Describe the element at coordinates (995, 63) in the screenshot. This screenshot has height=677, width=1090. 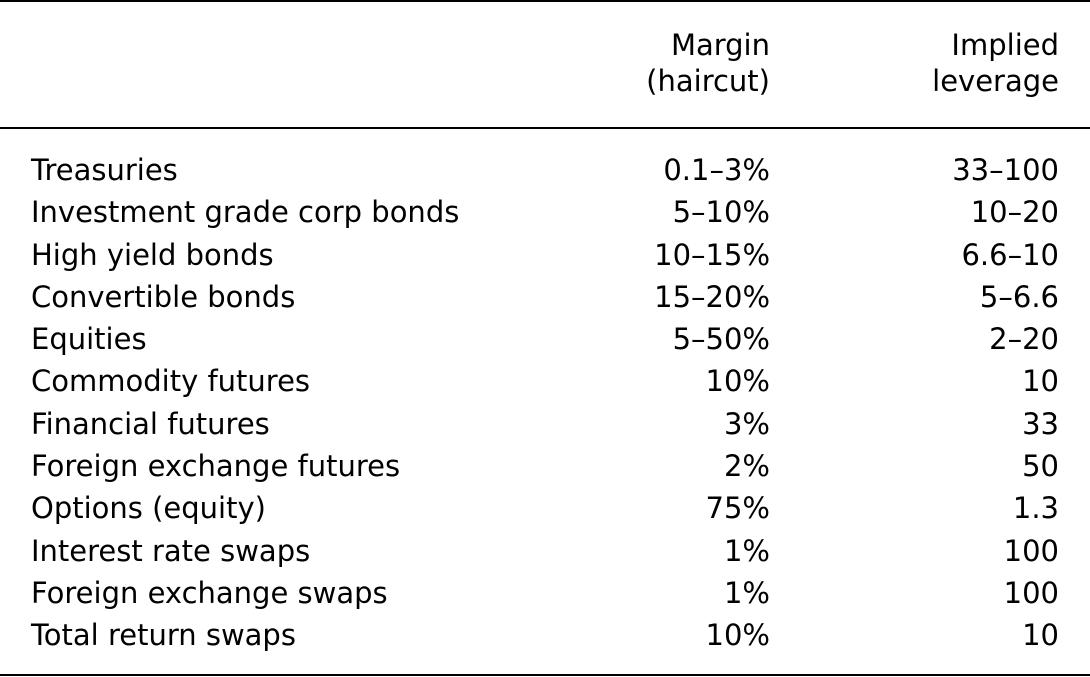
I see `column-header-leverage: Implied leverage` at that location.